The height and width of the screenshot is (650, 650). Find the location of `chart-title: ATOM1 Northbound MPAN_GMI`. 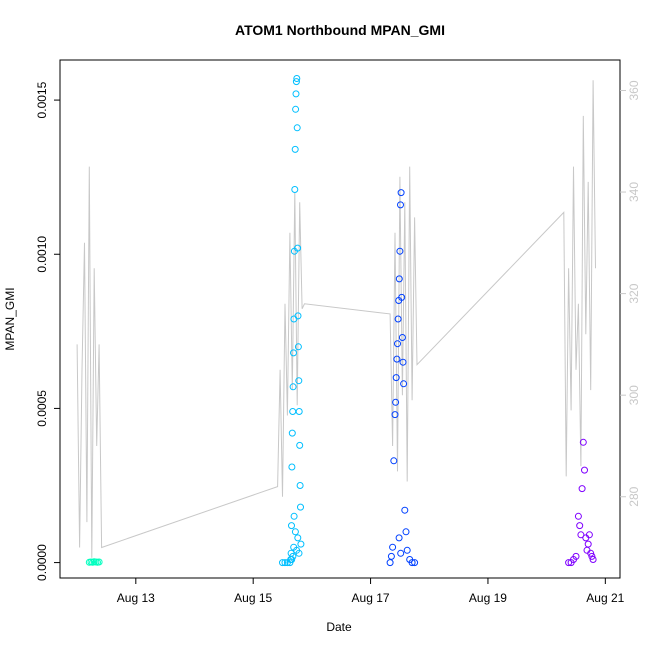

chart-title: ATOM1 Northbound MPAN_GMI is located at coordinates (340, 30).